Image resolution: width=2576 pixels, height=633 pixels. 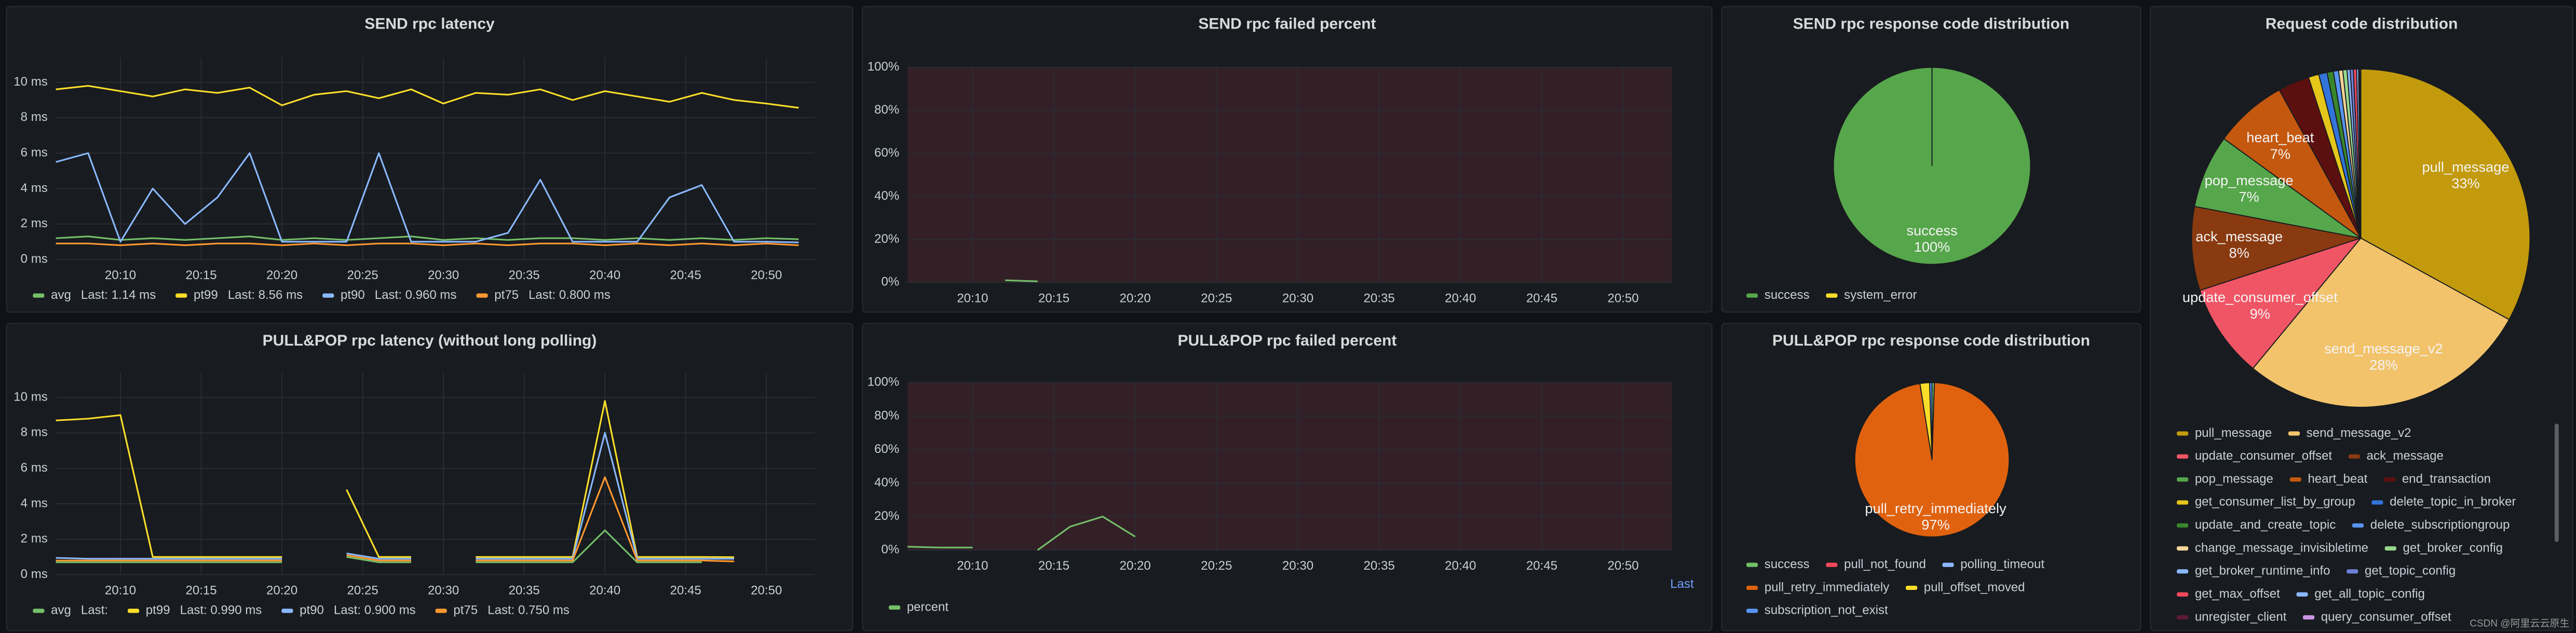 What do you see at coordinates (2556, 482) in the screenshot?
I see `scrollbar` at bounding box center [2556, 482].